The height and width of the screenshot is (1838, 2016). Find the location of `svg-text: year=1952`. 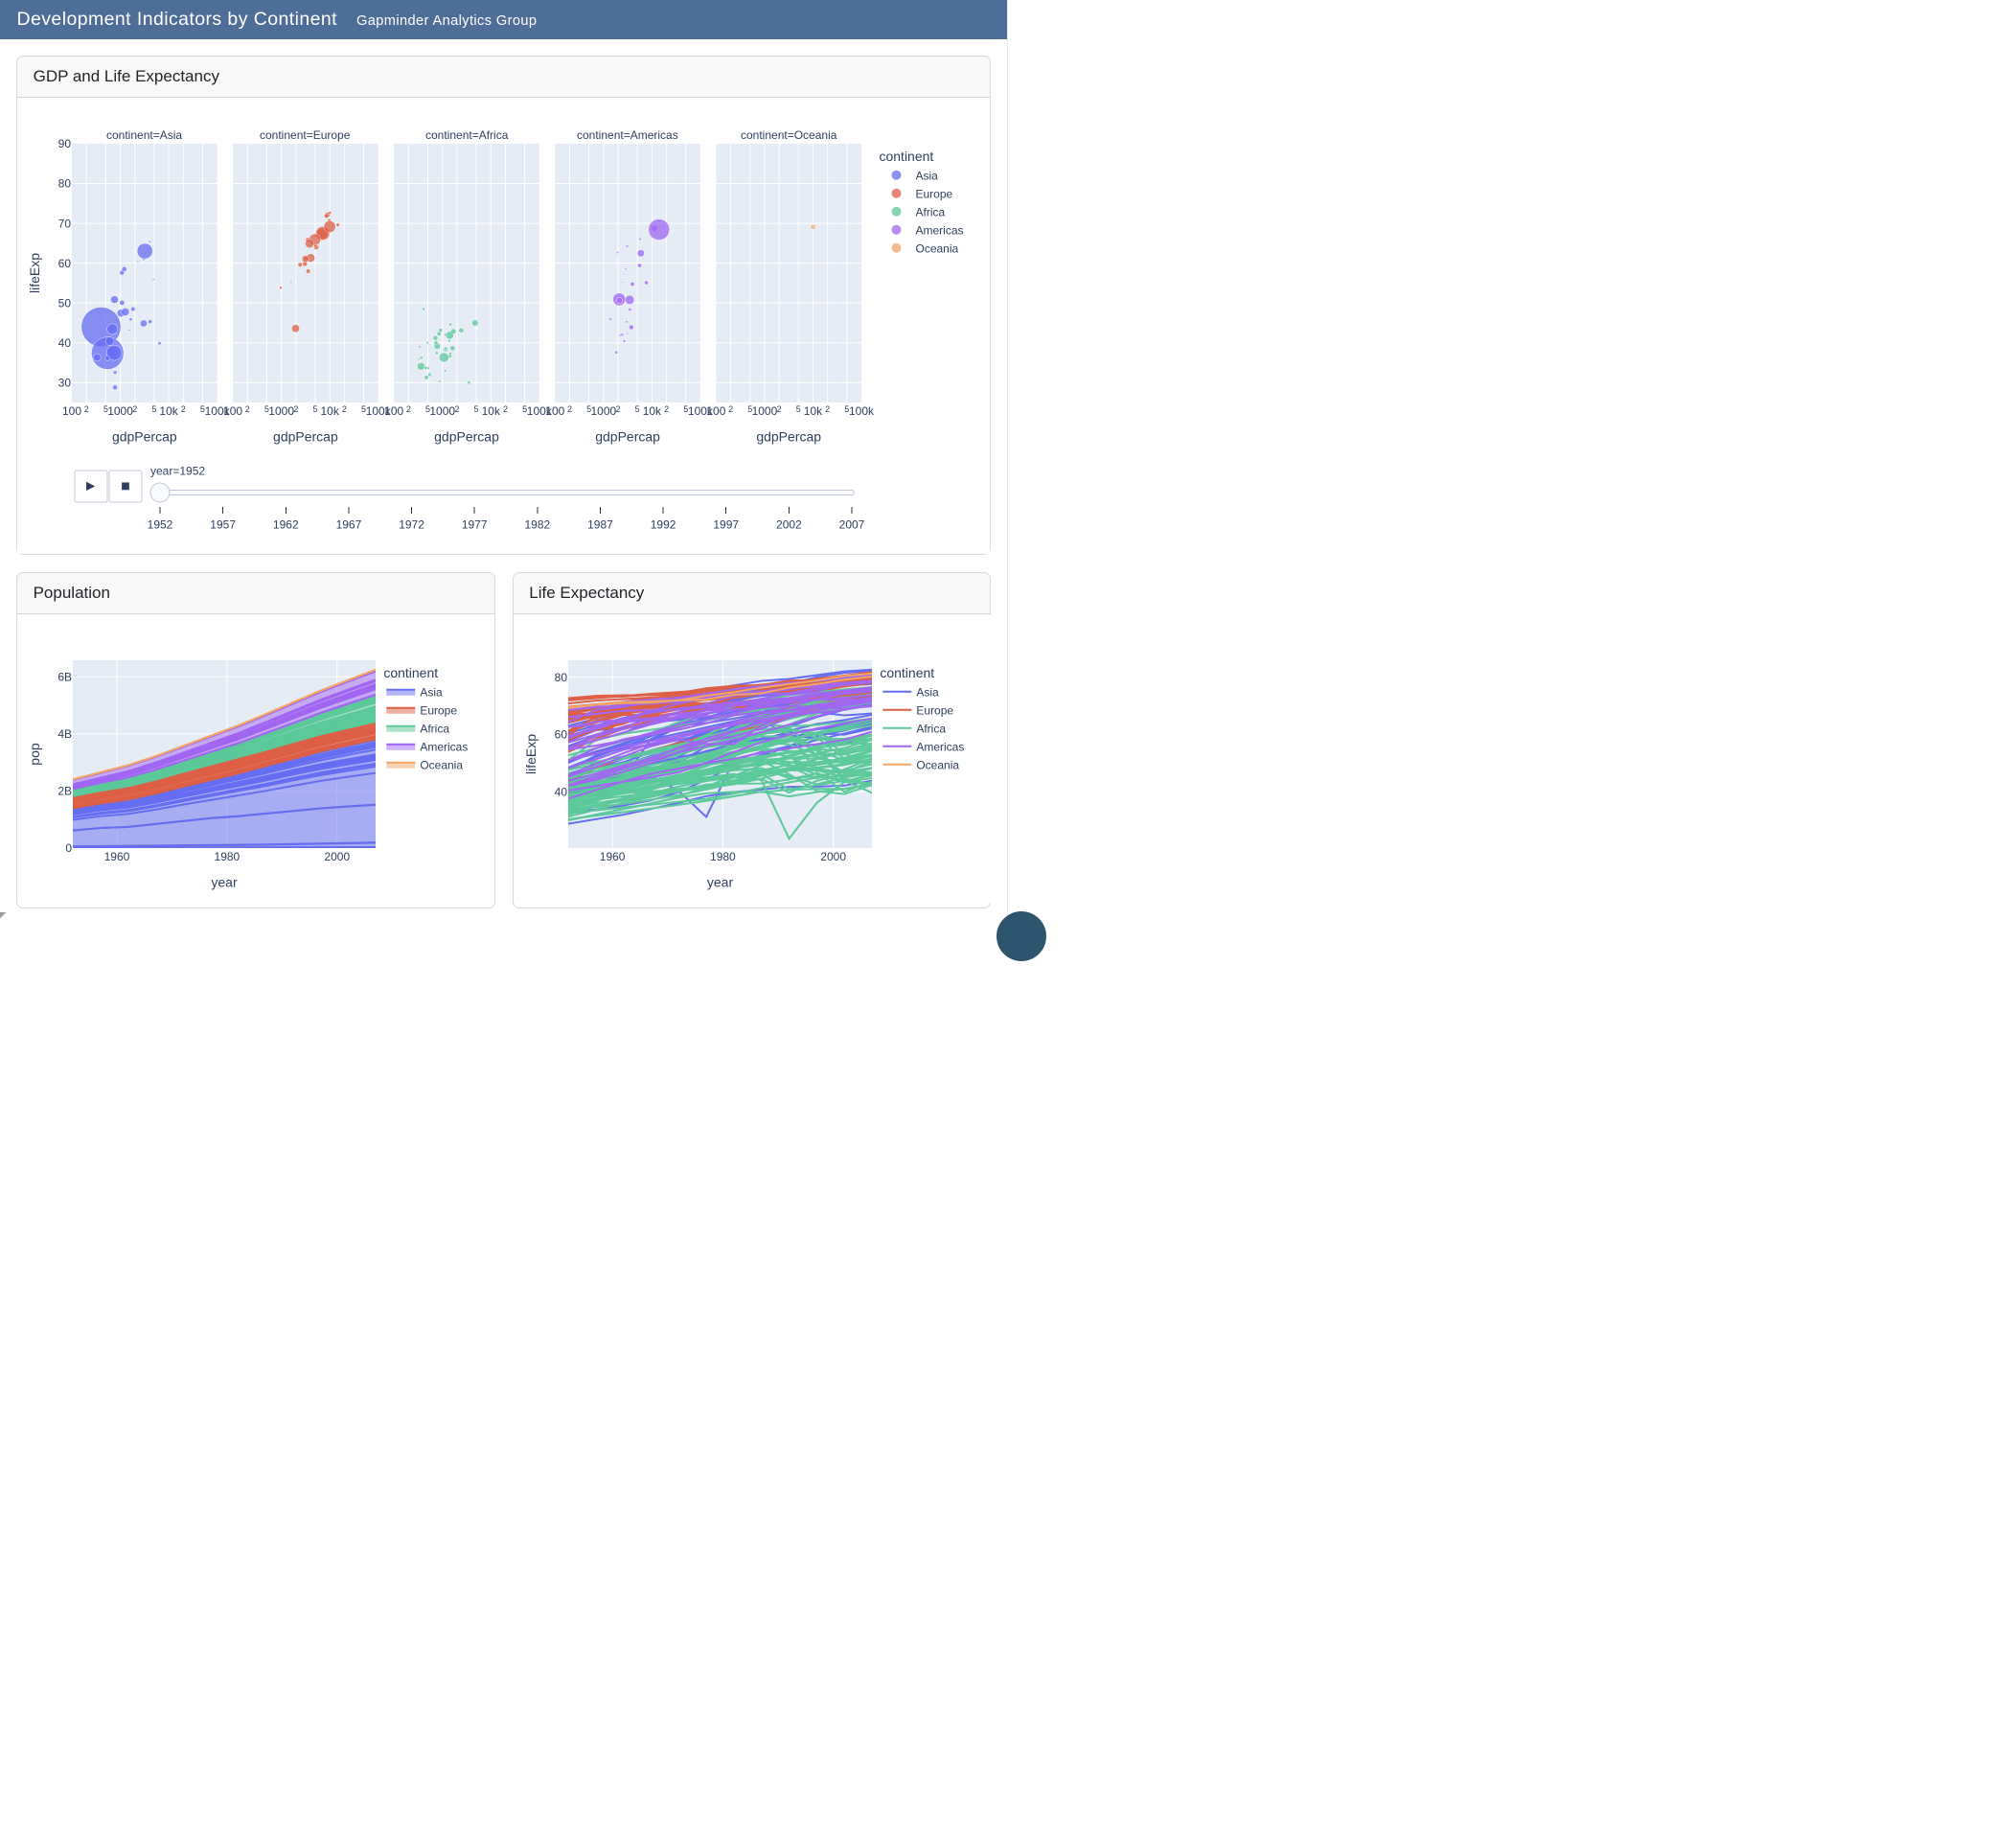

svg-text: year=1952 is located at coordinates (177, 472).